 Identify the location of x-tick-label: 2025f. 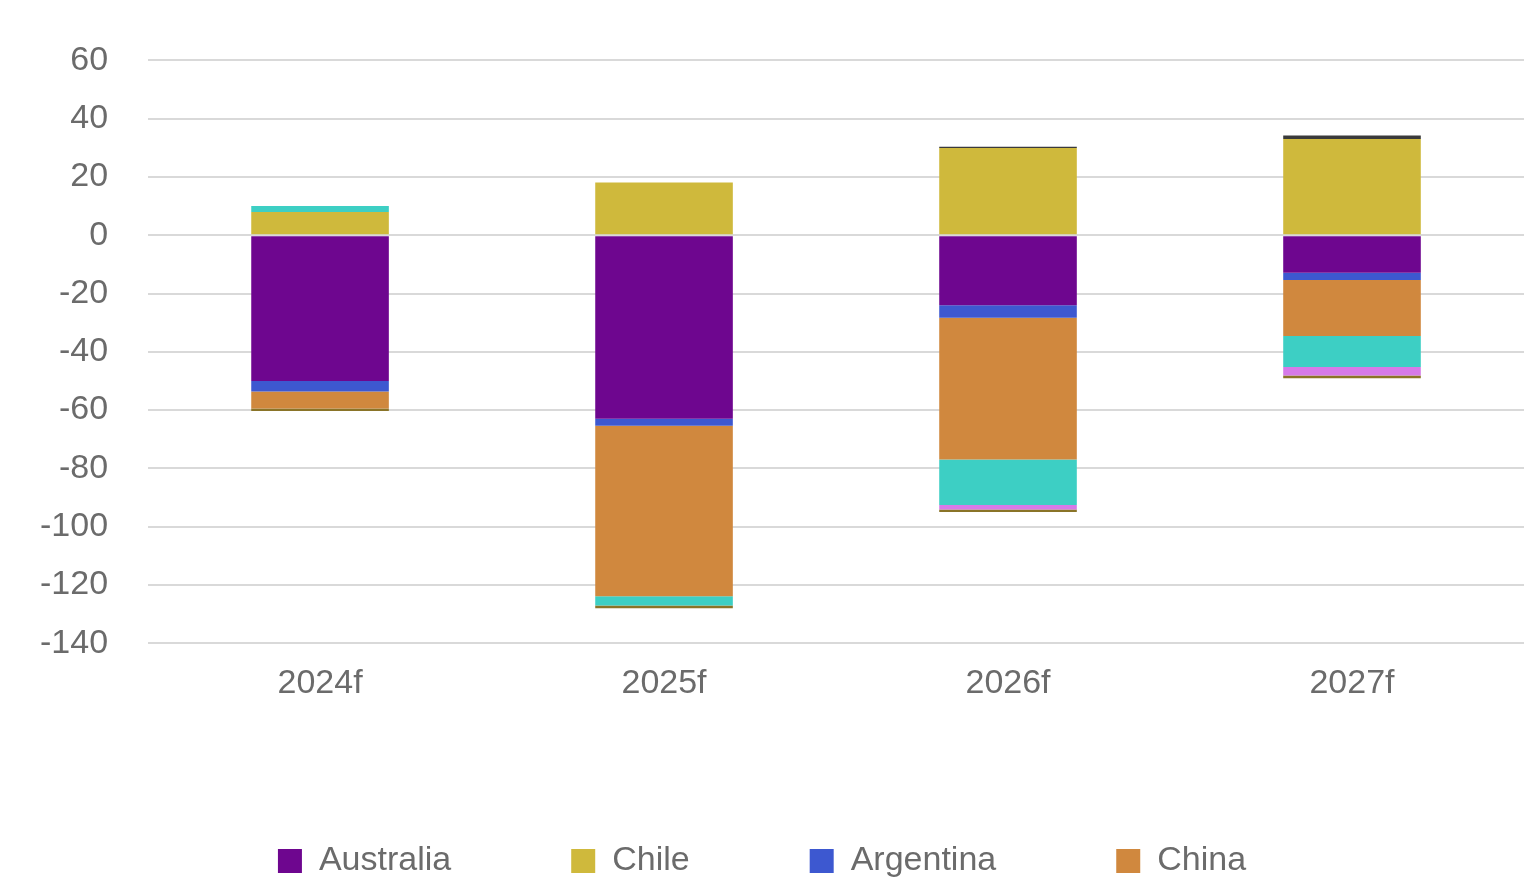
(664, 680).